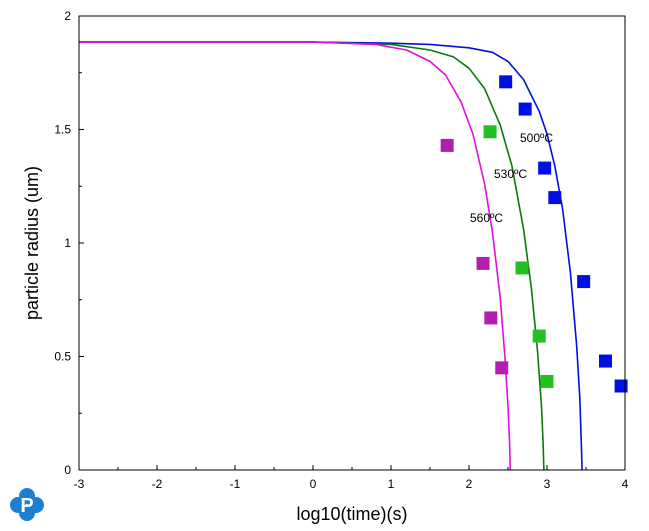  I want to click on x-tick-label: 4, so click(625, 484).